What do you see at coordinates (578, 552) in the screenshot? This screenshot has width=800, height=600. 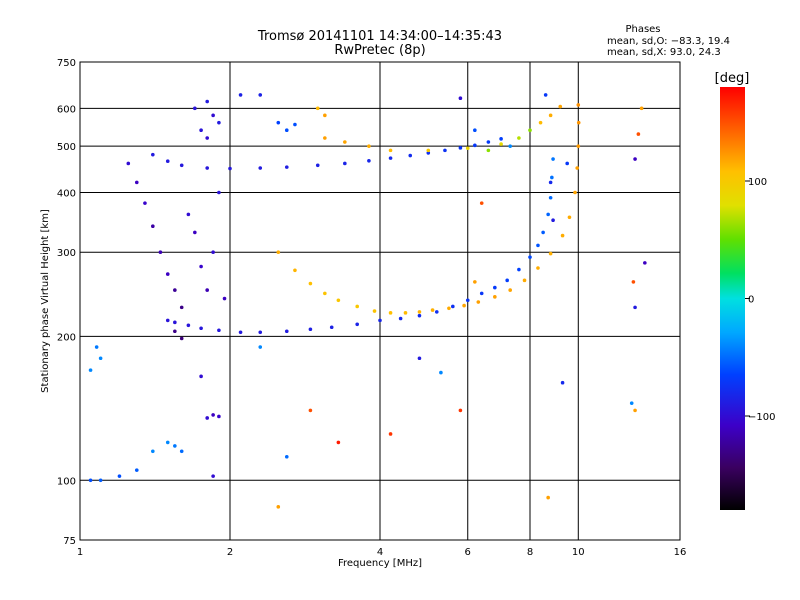 I see `x-tick-label: 10` at bounding box center [578, 552].